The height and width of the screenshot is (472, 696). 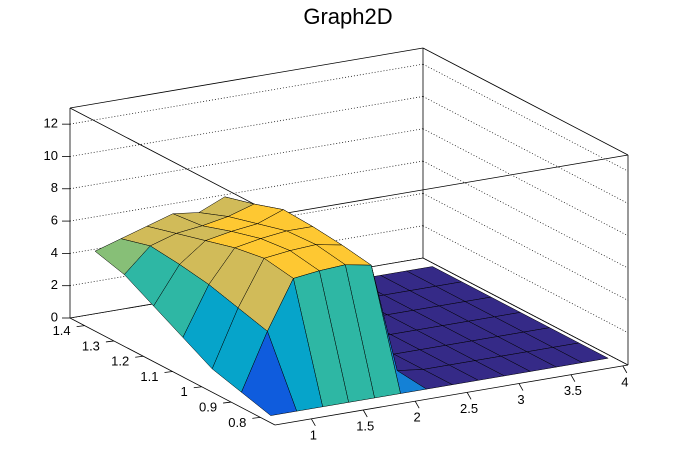 I want to click on x-tick-label: 4, so click(x=624, y=381).